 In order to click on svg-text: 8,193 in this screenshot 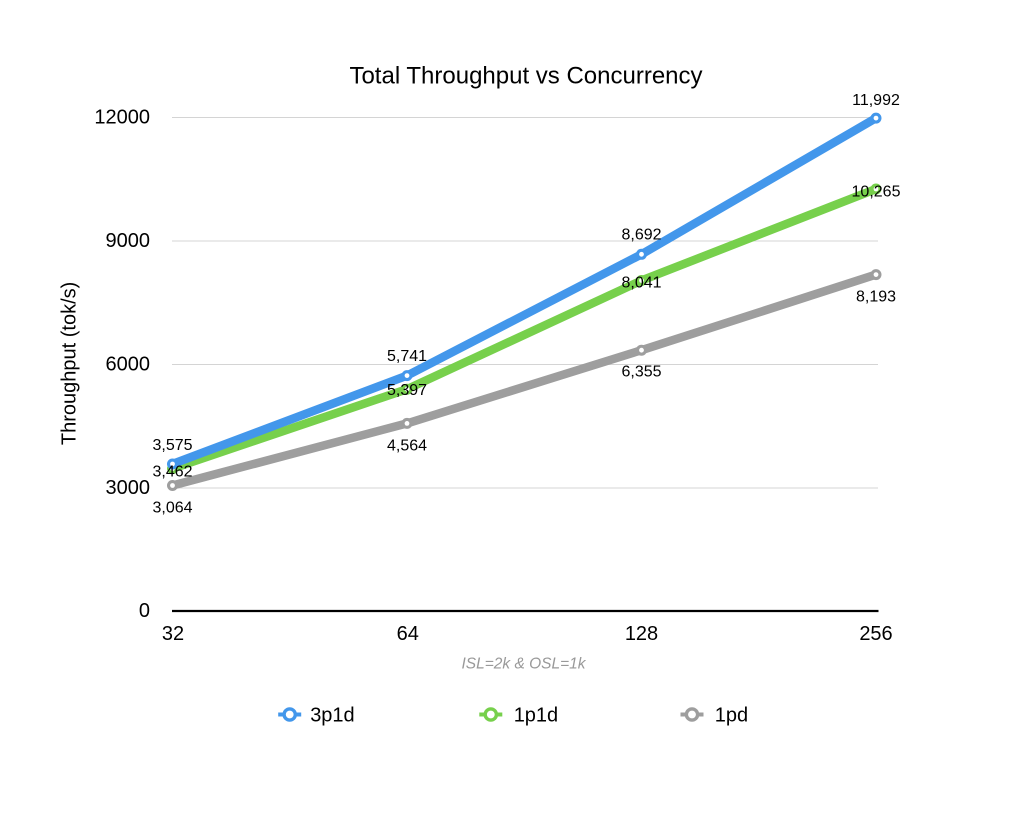, I will do `click(876, 296)`.